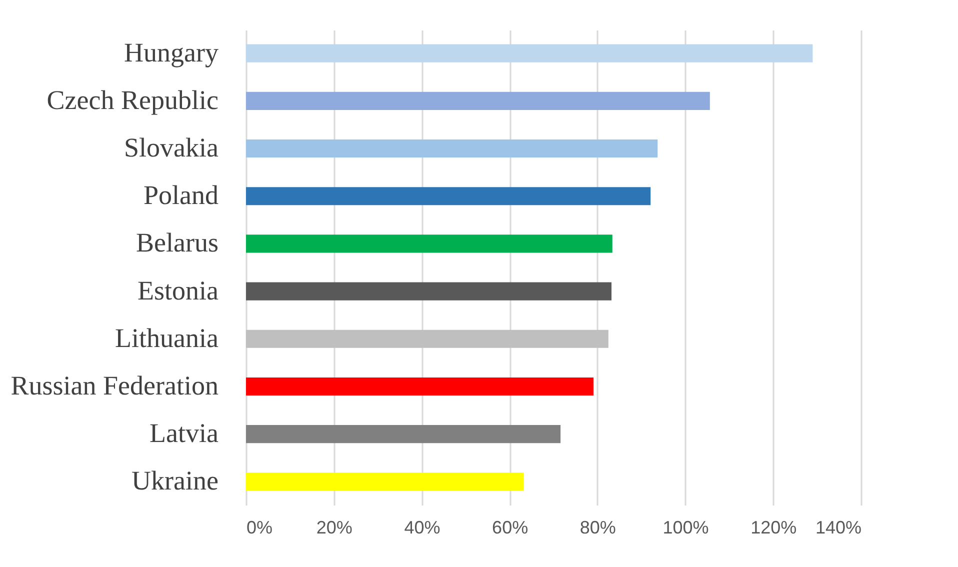  What do you see at coordinates (685, 528) in the screenshot?
I see `x-tick-label: 100%` at bounding box center [685, 528].